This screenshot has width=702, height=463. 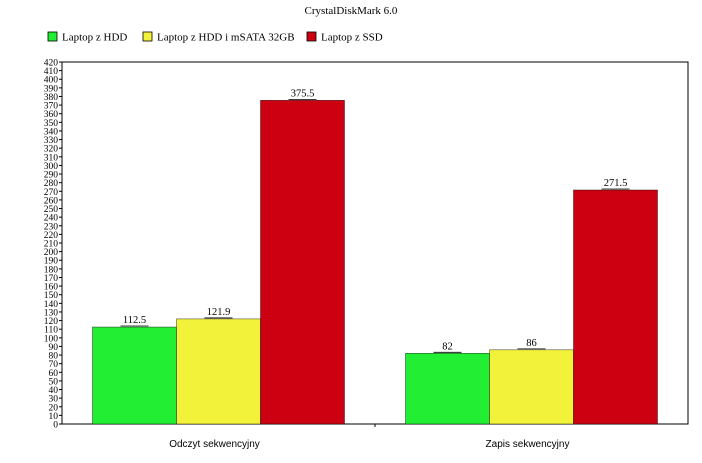 I want to click on data-label: 112.5, so click(x=134, y=320).